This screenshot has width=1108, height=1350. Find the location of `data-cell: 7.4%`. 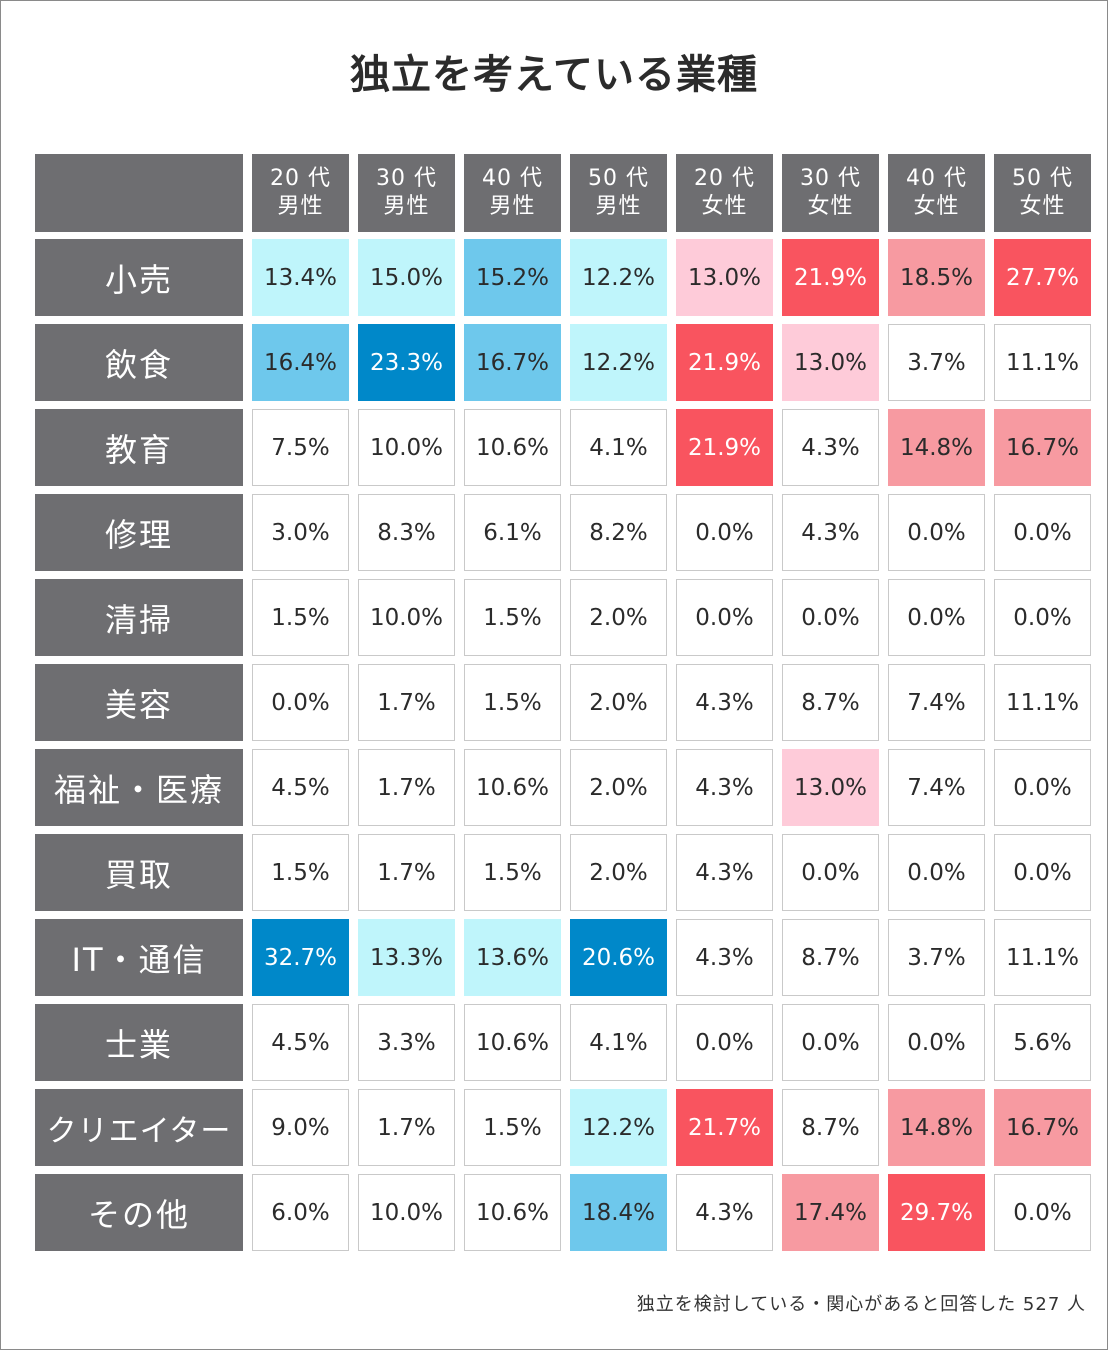

data-cell: 7.4% is located at coordinates (936, 787).